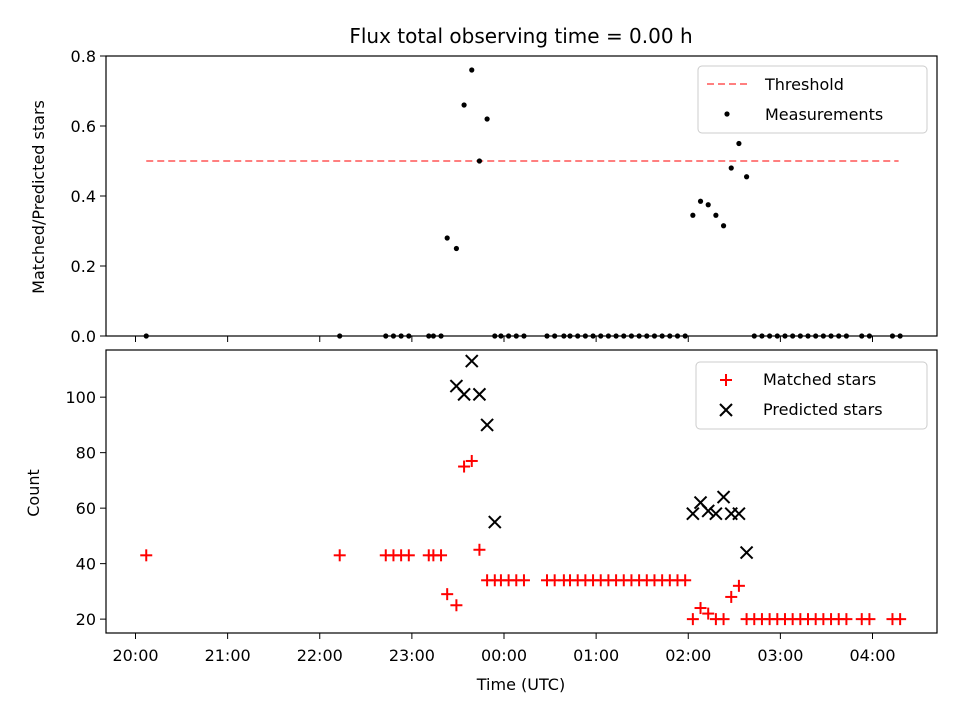 This screenshot has height=720, width=960. What do you see at coordinates (819, 379) in the screenshot?
I see `matched-legend-label: Matched stars` at bounding box center [819, 379].